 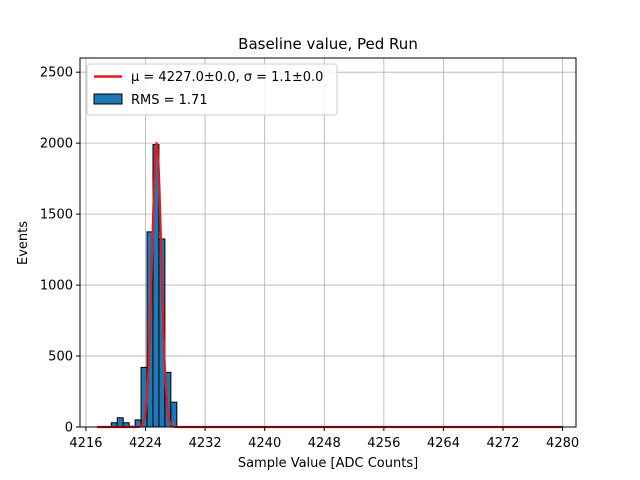 What do you see at coordinates (383, 443) in the screenshot?
I see `x-tick-label-5: 4256` at bounding box center [383, 443].